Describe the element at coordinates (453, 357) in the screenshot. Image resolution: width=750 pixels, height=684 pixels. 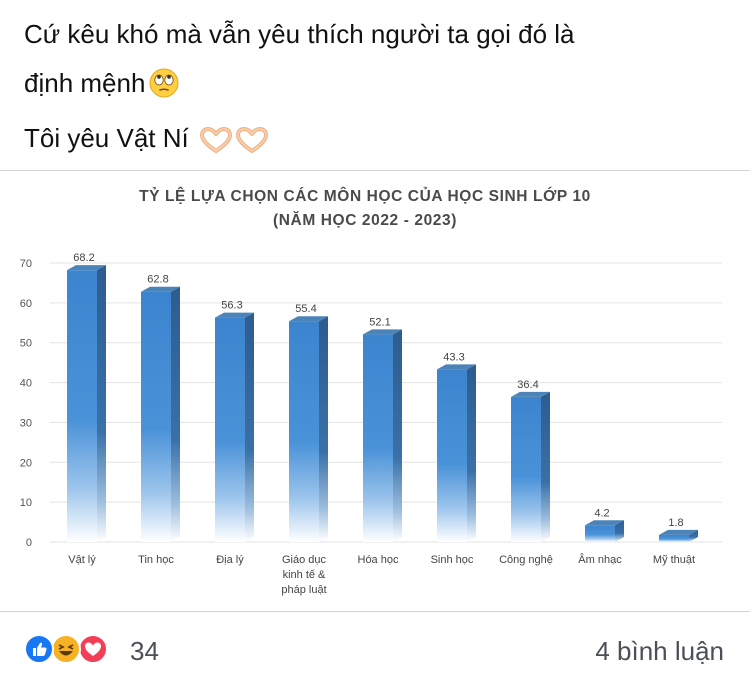
I see `data-label: 43.3` at that location.